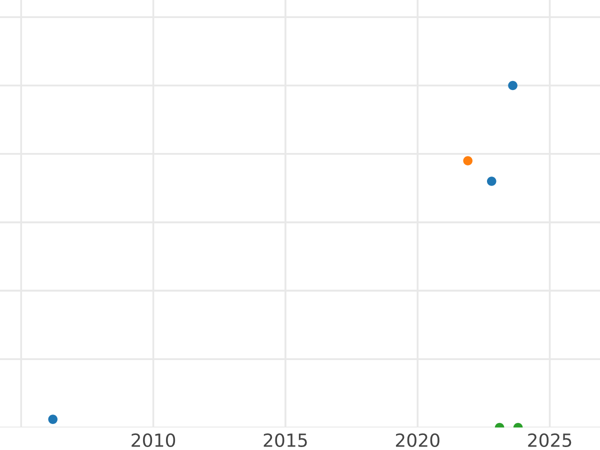  Describe the element at coordinates (154, 440) in the screenshot. I see `x-tick-label: 2010` at that location.